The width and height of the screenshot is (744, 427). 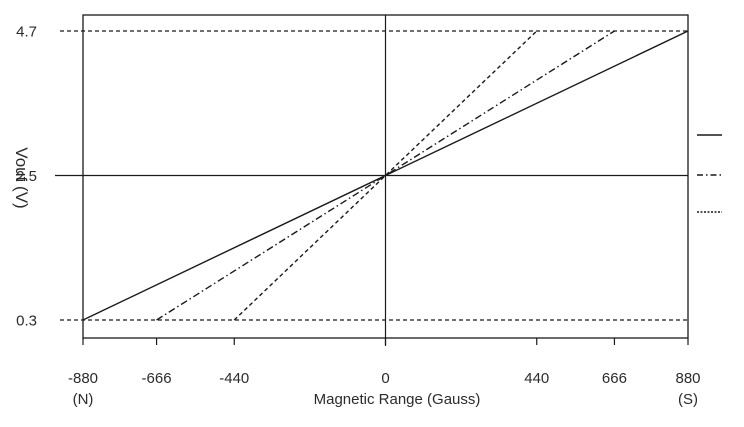 I want to click on x-tick-sublabel: (N), so click(x=83, y=399).